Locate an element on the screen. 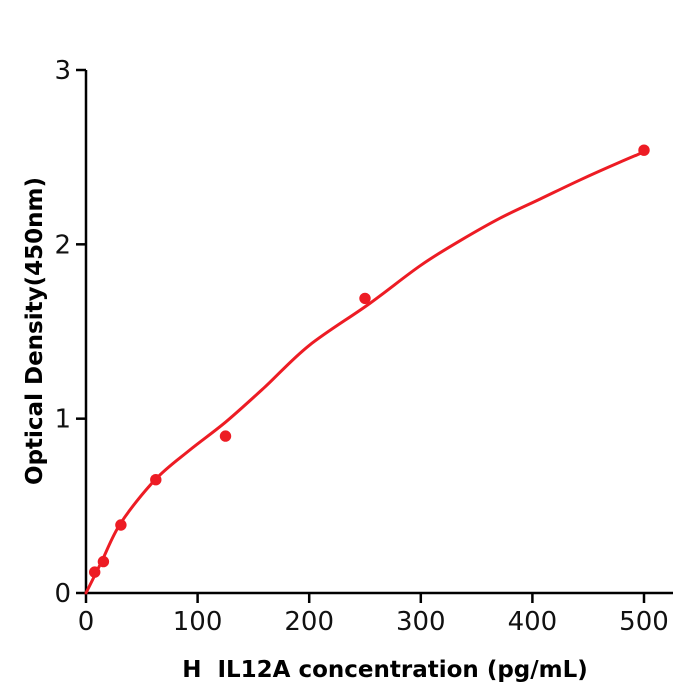  y-axis-tick-label: 3 is located at coordinates (62, 71).